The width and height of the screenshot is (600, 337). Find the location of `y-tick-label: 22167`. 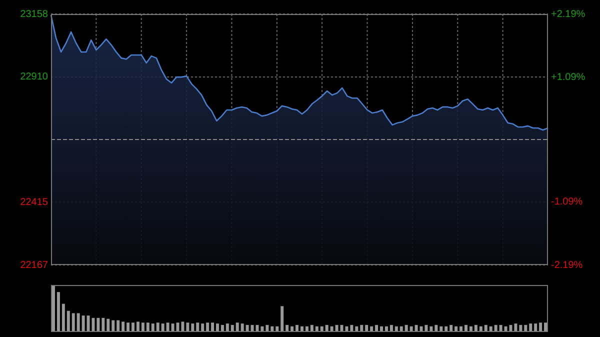

y-tick-label: 22167 is located at coordinates (34, 265).